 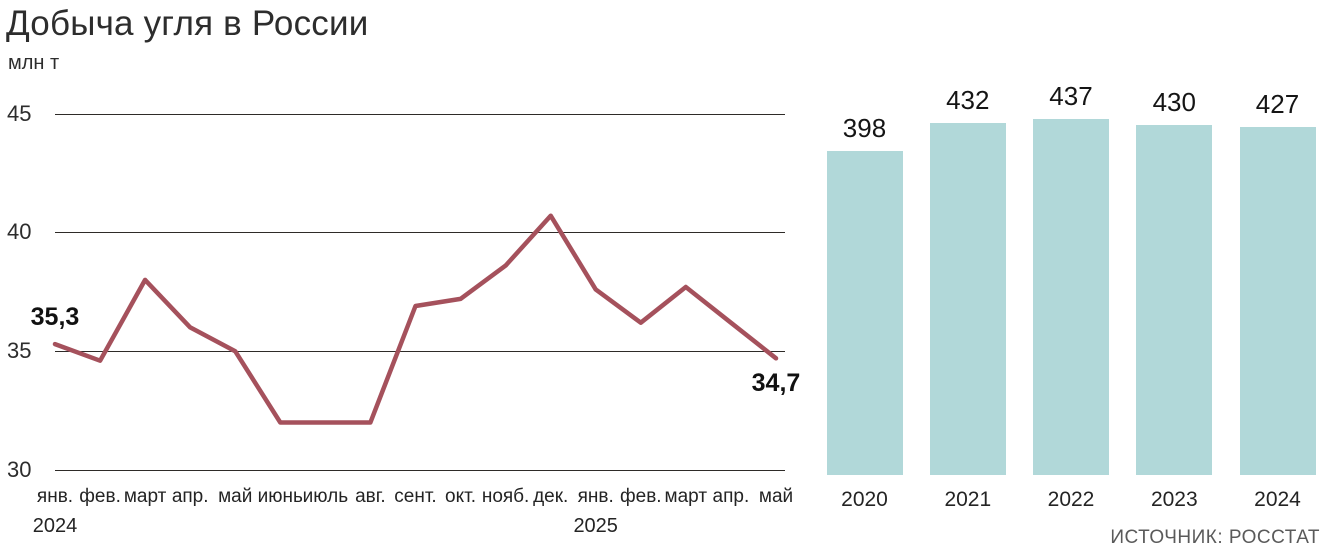 What do you see at coordinates (19, 470) in the screenshot?
I see `y-tick-label-30: 30` at bounding box center [19, 470].